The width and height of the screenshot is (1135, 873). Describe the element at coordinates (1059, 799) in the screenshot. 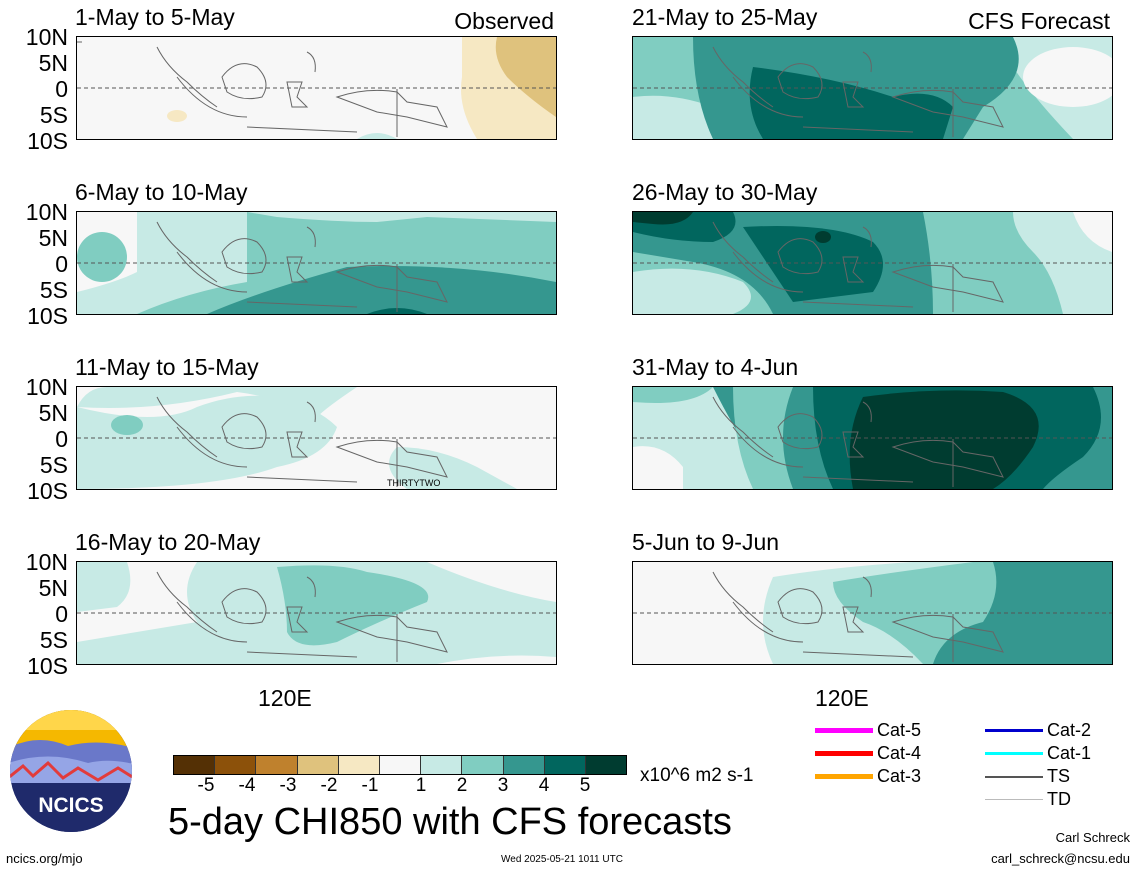

I see `legend-label: TD` at that location.